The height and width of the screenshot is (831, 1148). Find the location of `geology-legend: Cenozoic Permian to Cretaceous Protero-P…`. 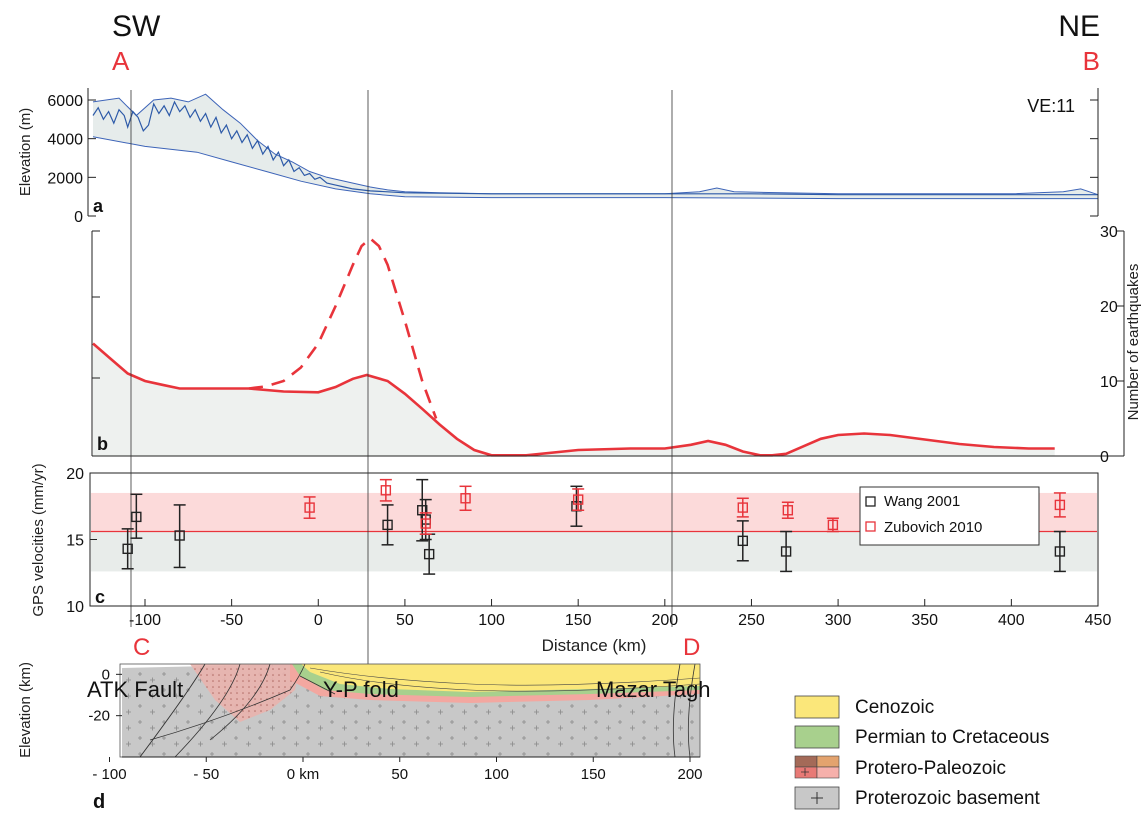

geology-legend: Cenozoic Permian to Cretaceous Protero-P… is located at coordinates (921, 752).